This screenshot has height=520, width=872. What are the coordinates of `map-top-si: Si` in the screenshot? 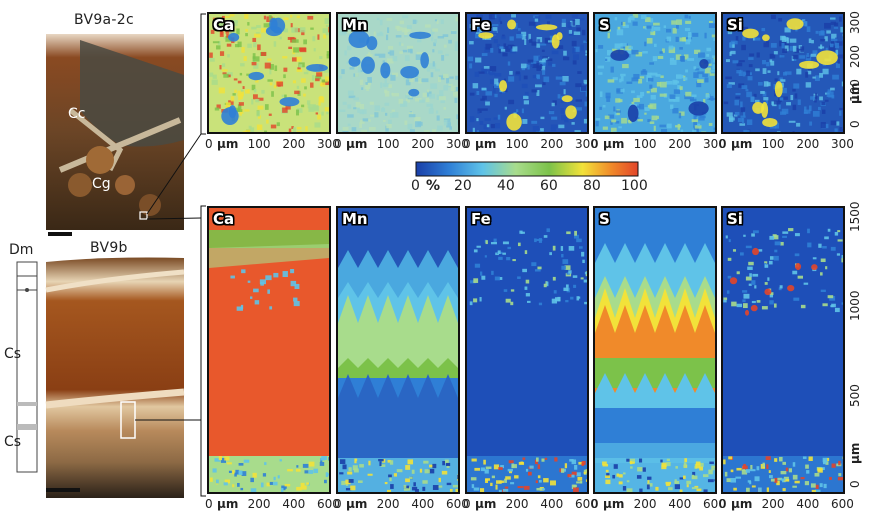 It's located at (783, 73).